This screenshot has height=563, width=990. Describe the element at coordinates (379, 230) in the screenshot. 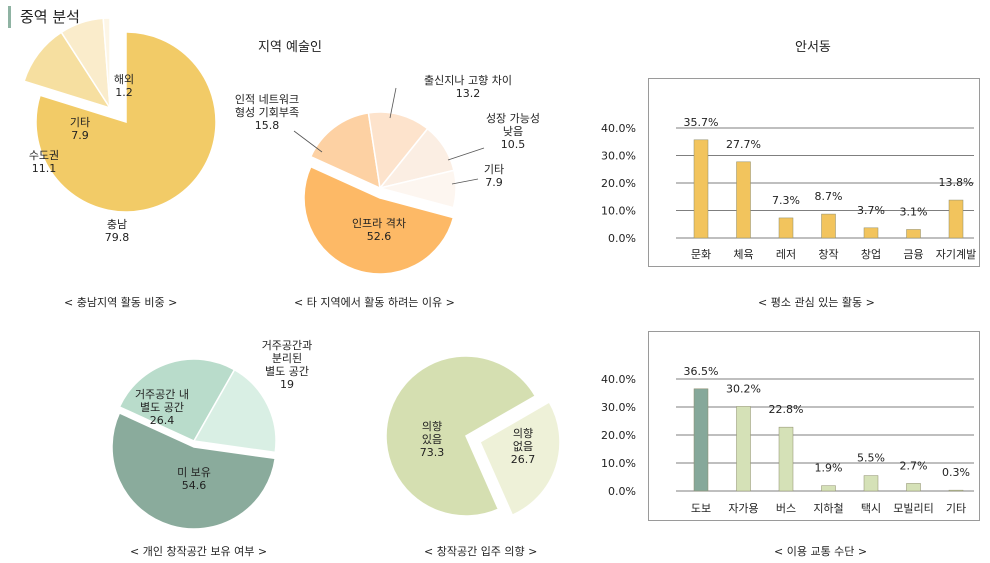

I see `pie-2-label-0: 인프라 격차 52.6` at that location.